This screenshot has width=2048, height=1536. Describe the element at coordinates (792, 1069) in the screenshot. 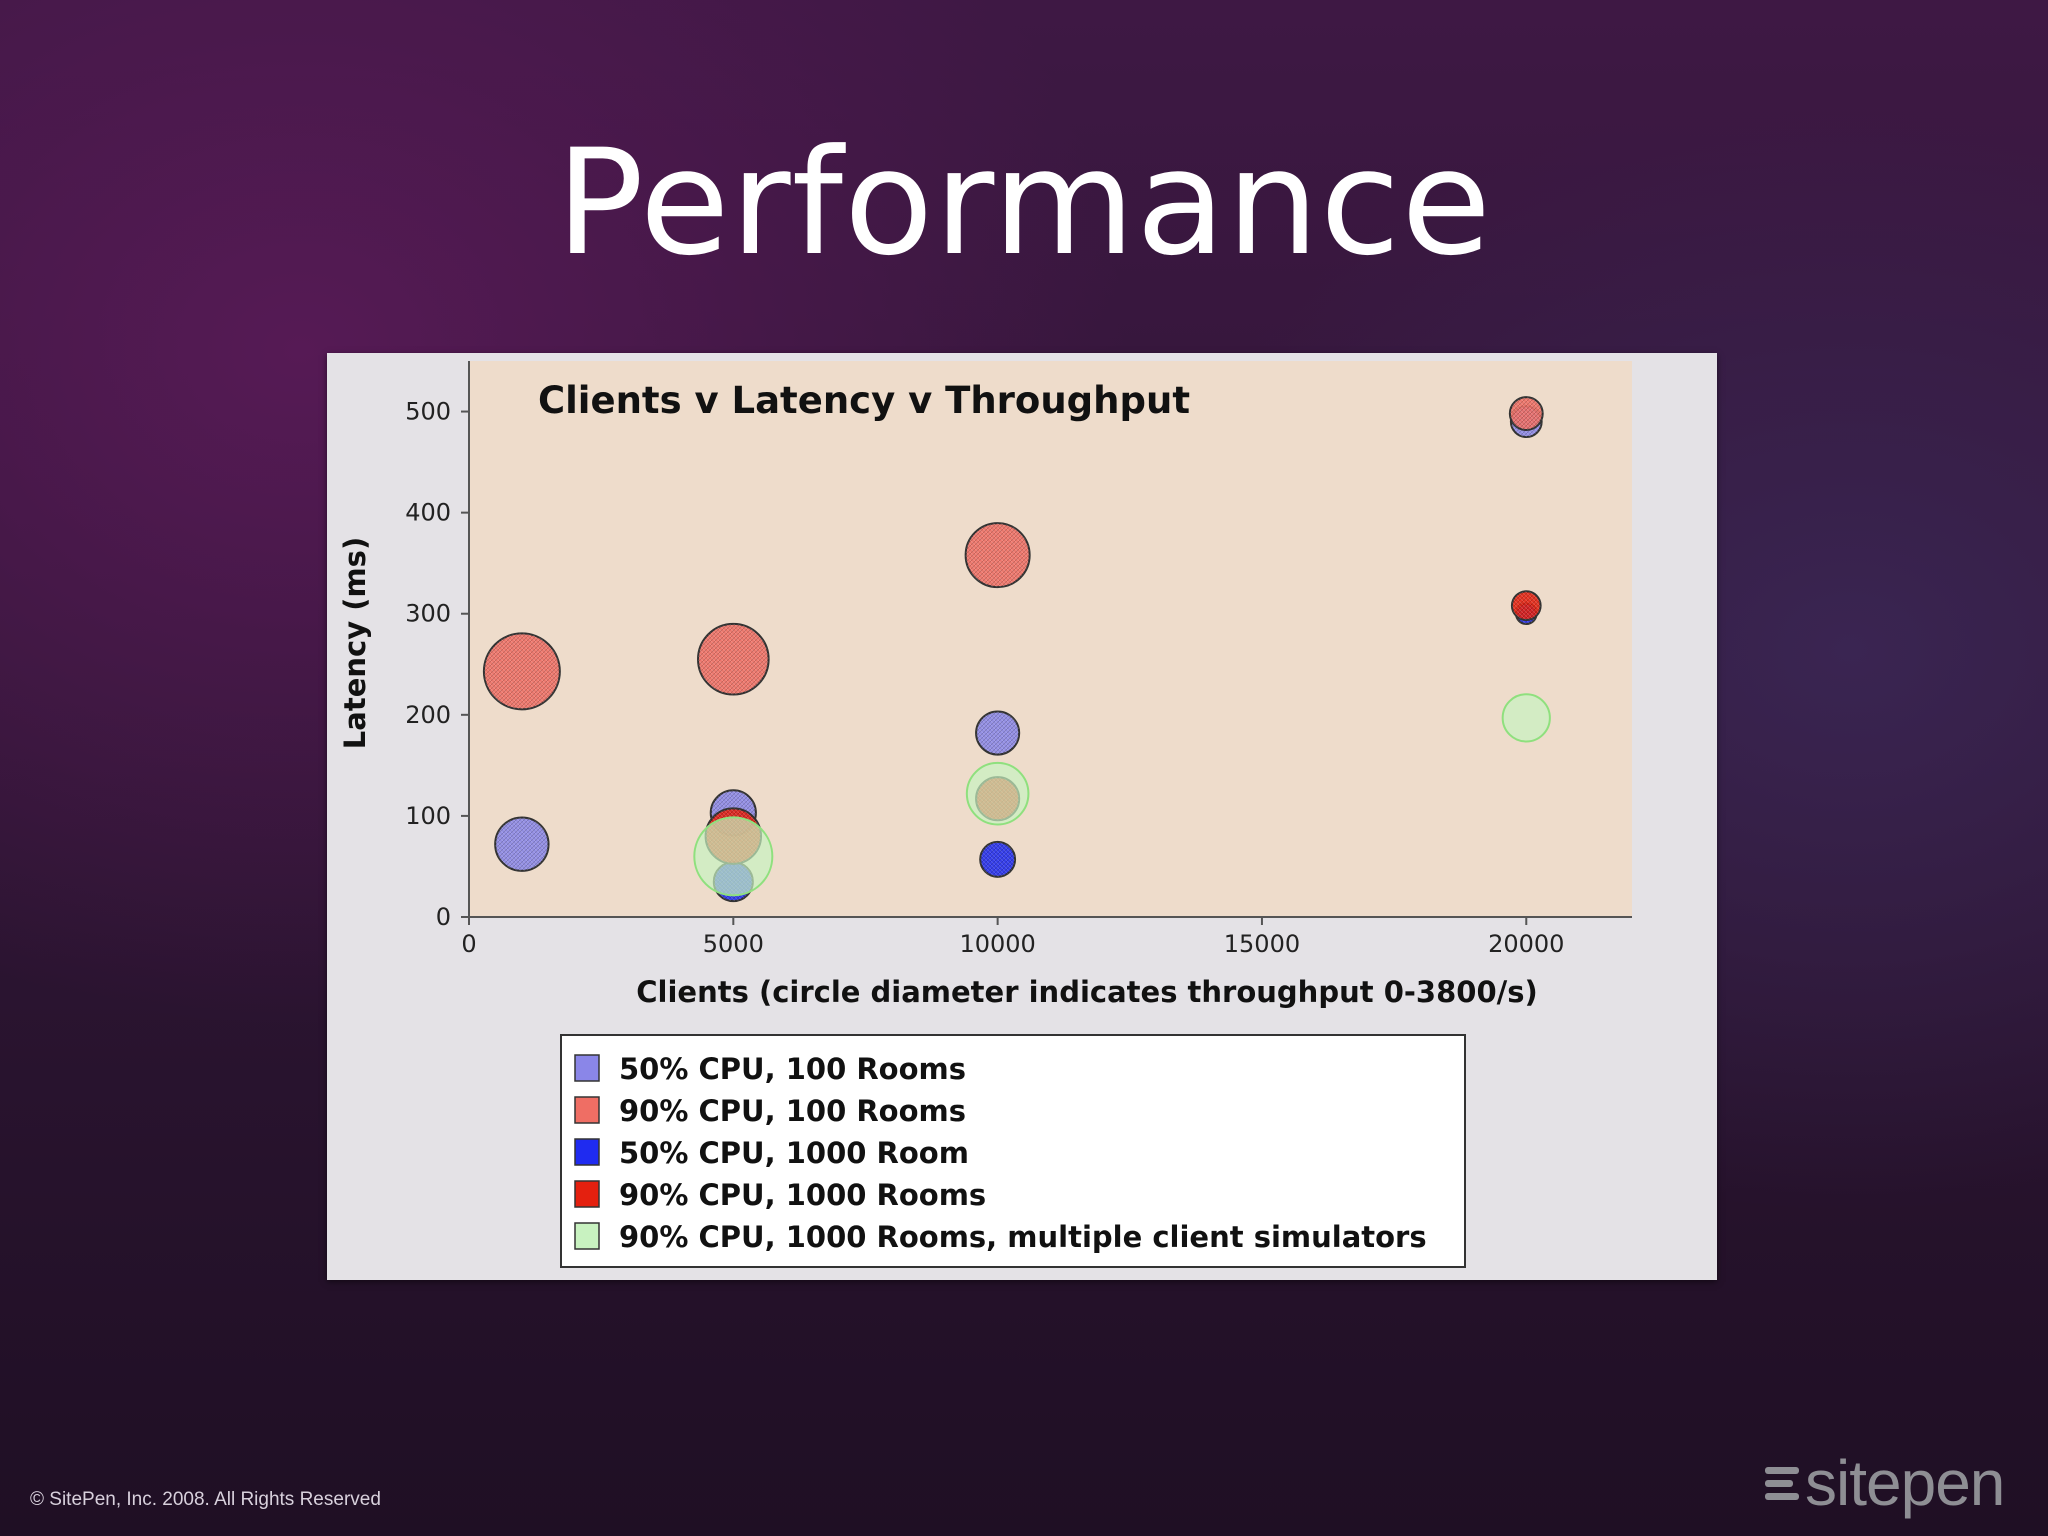

I see `legend-label: 50% CPU, 100 Rooms` at that location.